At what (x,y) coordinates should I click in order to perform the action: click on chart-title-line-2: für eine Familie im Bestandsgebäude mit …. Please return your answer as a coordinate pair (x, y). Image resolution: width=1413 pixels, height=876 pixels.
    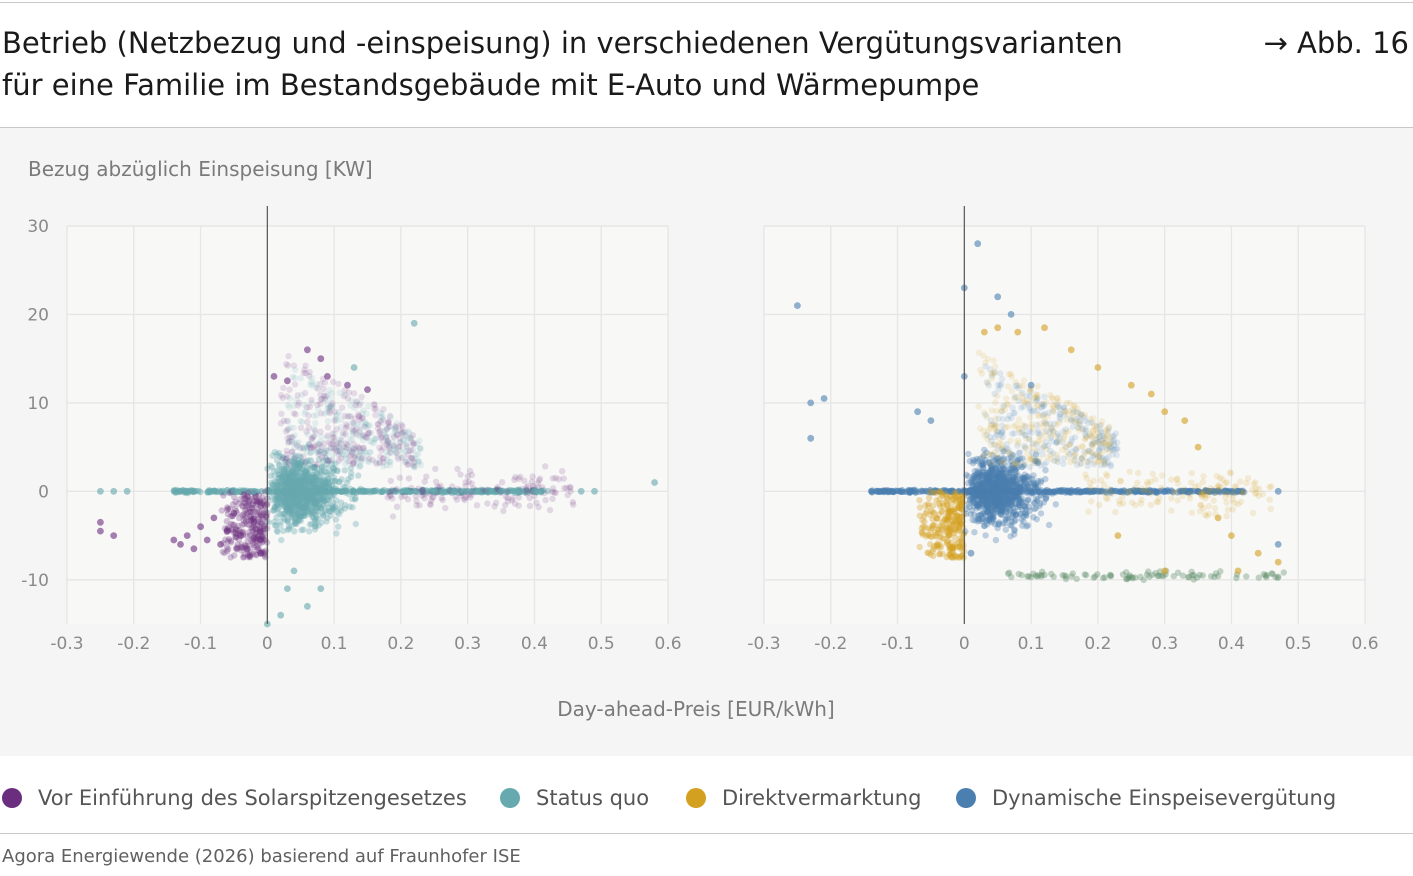
    Looking at the image, I should click on (491, 85).